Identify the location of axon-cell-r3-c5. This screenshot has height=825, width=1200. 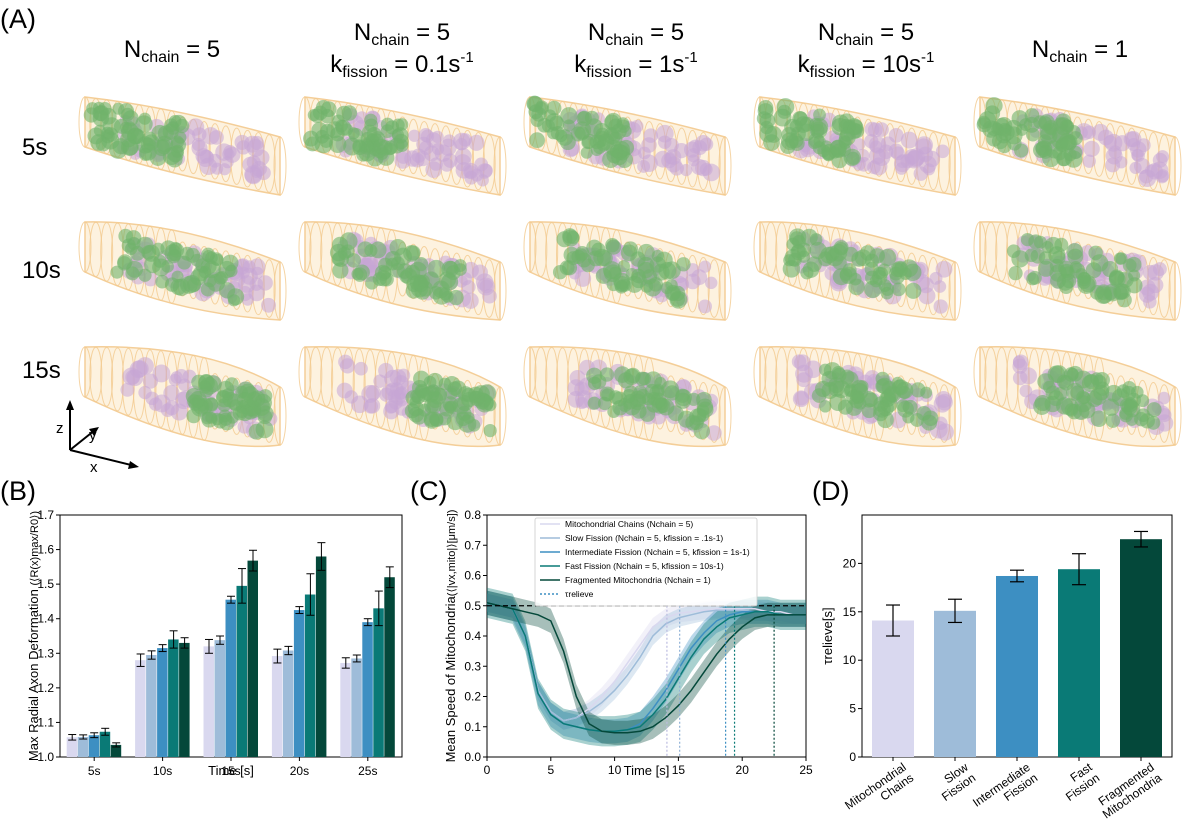
(1077, 397).